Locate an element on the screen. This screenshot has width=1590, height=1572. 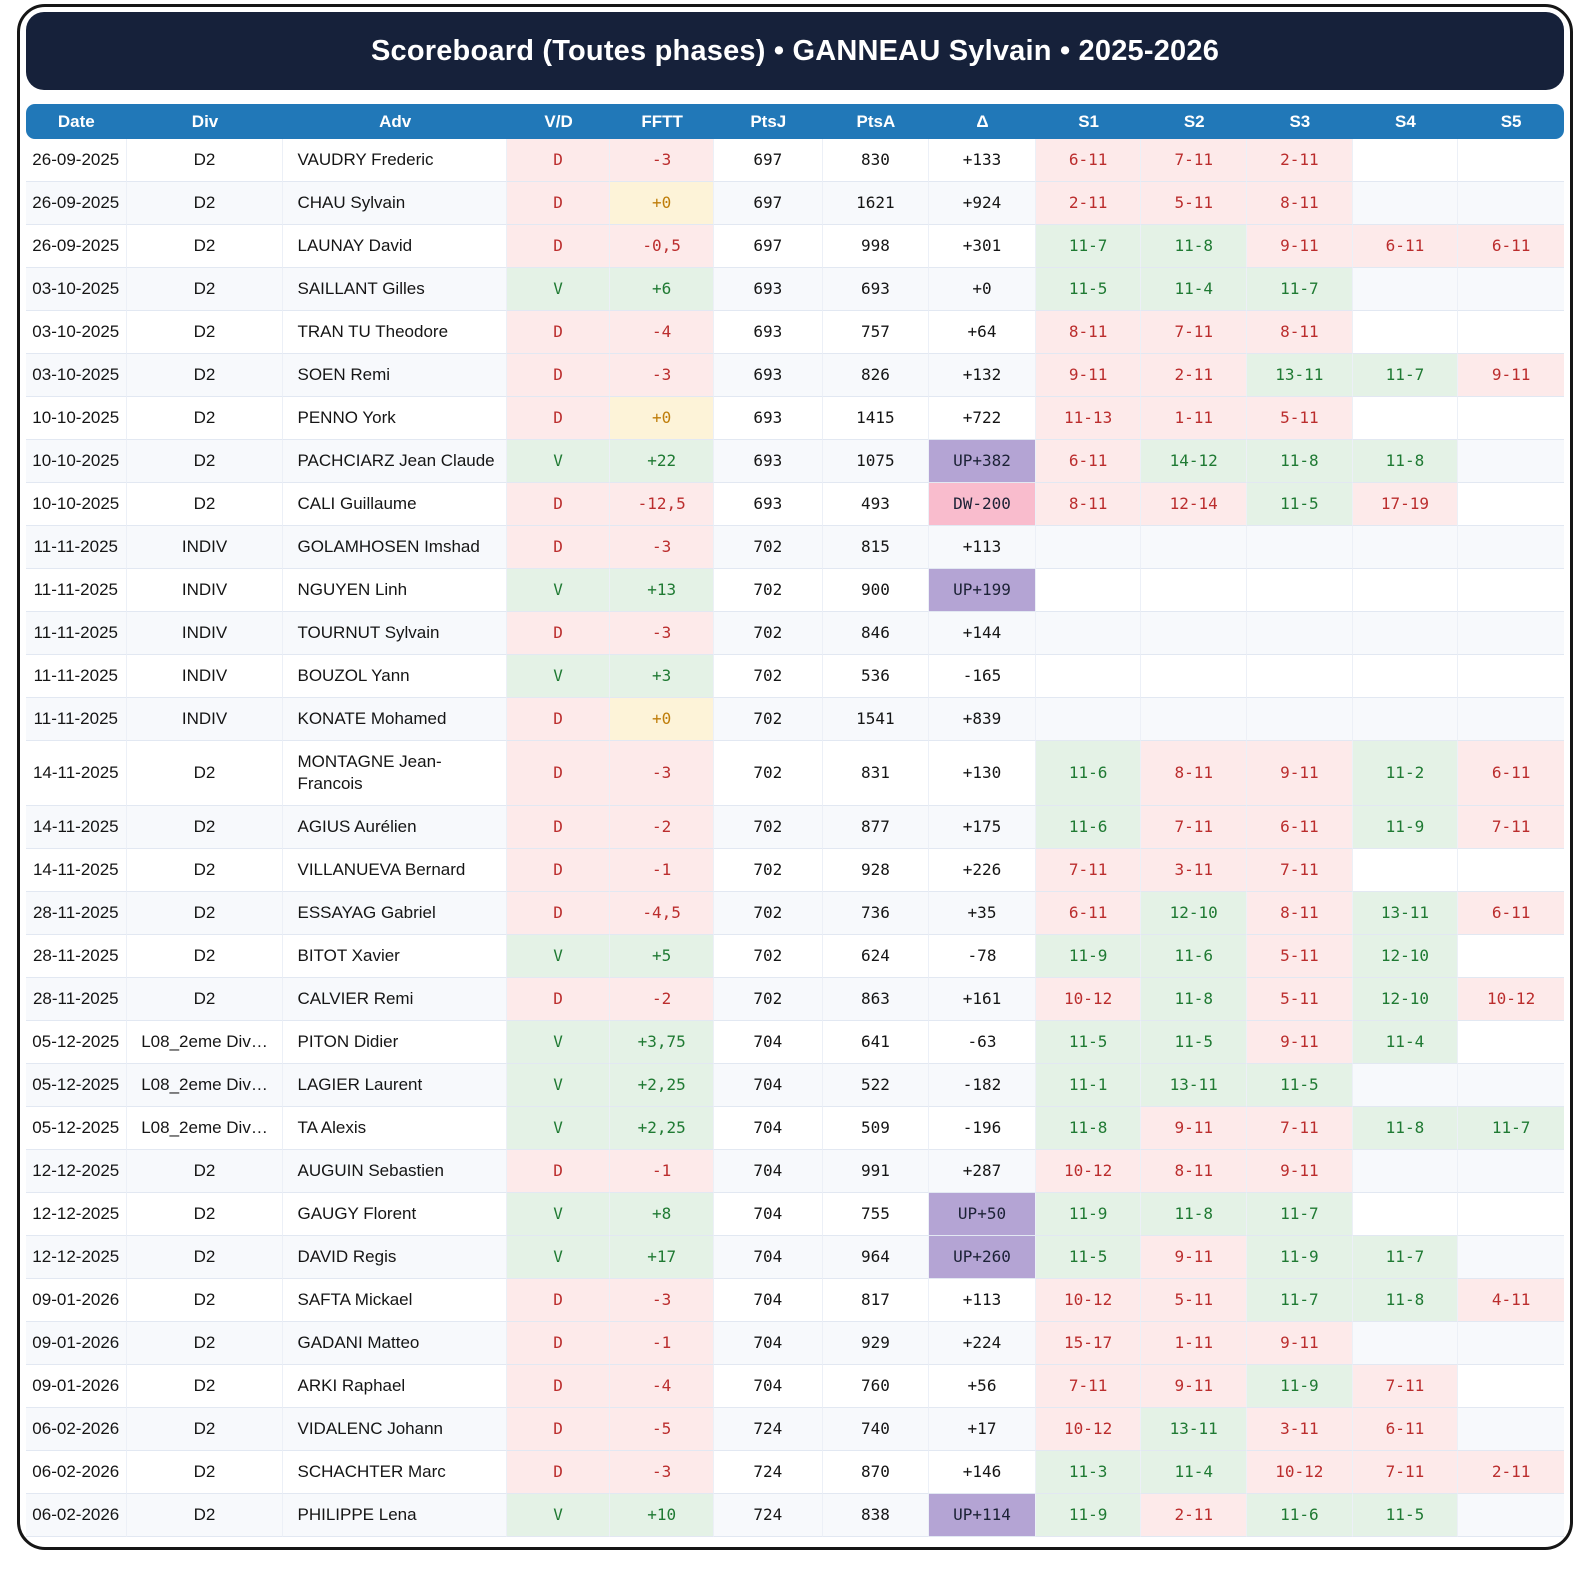
column-header-s1: S1 is located at coordinates (1088, 121).